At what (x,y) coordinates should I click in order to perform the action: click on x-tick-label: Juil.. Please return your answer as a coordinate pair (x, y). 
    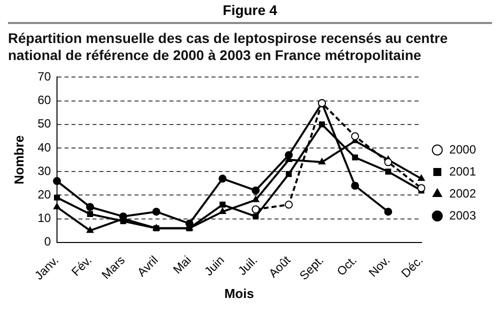
    Looking at the image, I should click on (247, 265).